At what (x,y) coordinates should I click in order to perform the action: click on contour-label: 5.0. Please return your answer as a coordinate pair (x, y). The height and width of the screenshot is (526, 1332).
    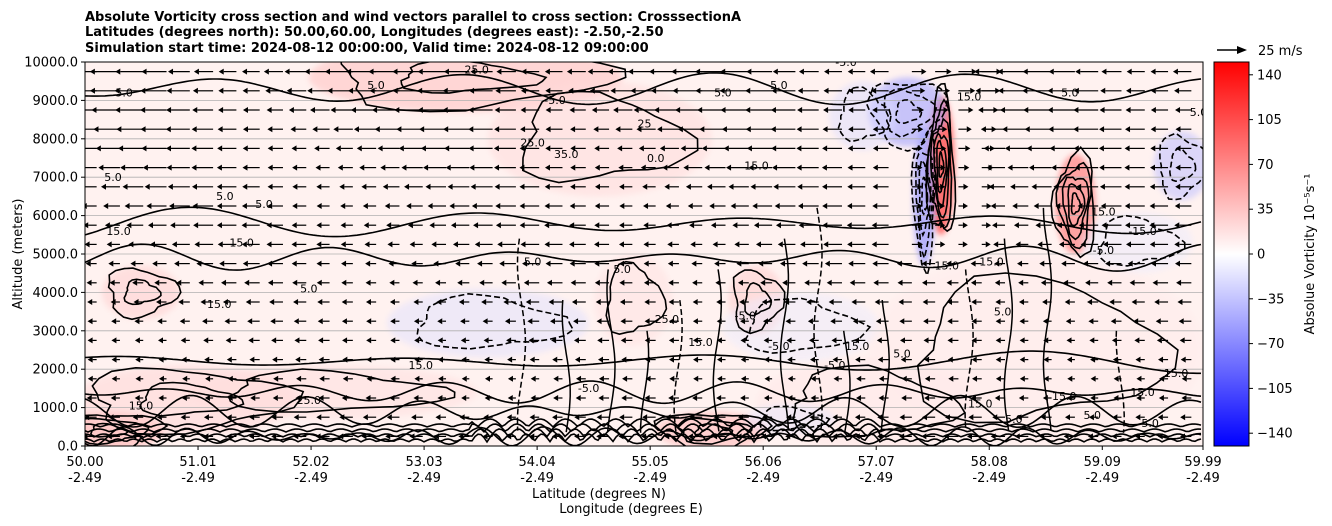
    Looking at the image, I should click on (1199, 112).